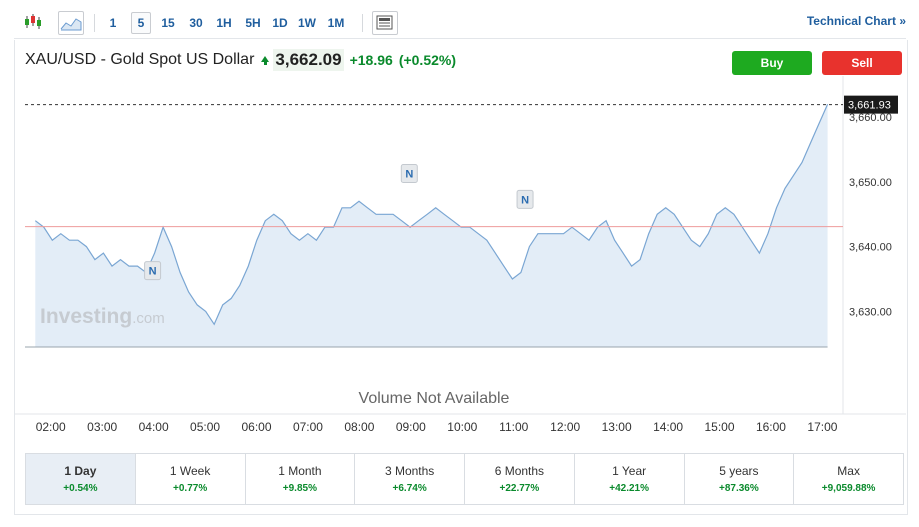 Image resolution: width=919 pixels, height=527 pixels. What do you see at coordinates (190, 471) in the screenshot?
I see `range-label: 1 Week` at bounding box center [190, 471].